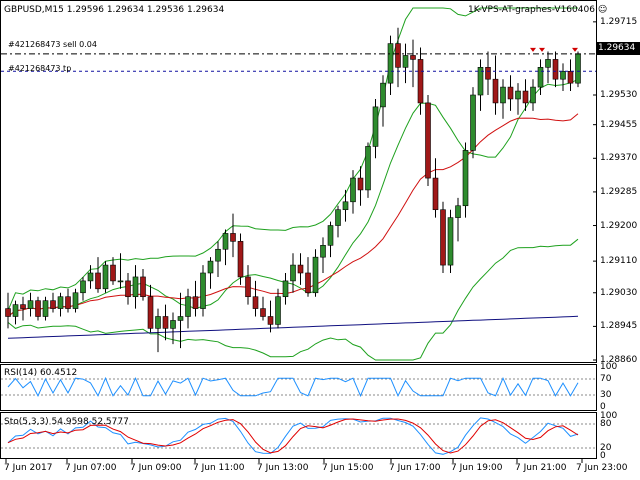 This screenshot has width=640, height=480. I want to click on stoch-main-line, so click(293, 436).